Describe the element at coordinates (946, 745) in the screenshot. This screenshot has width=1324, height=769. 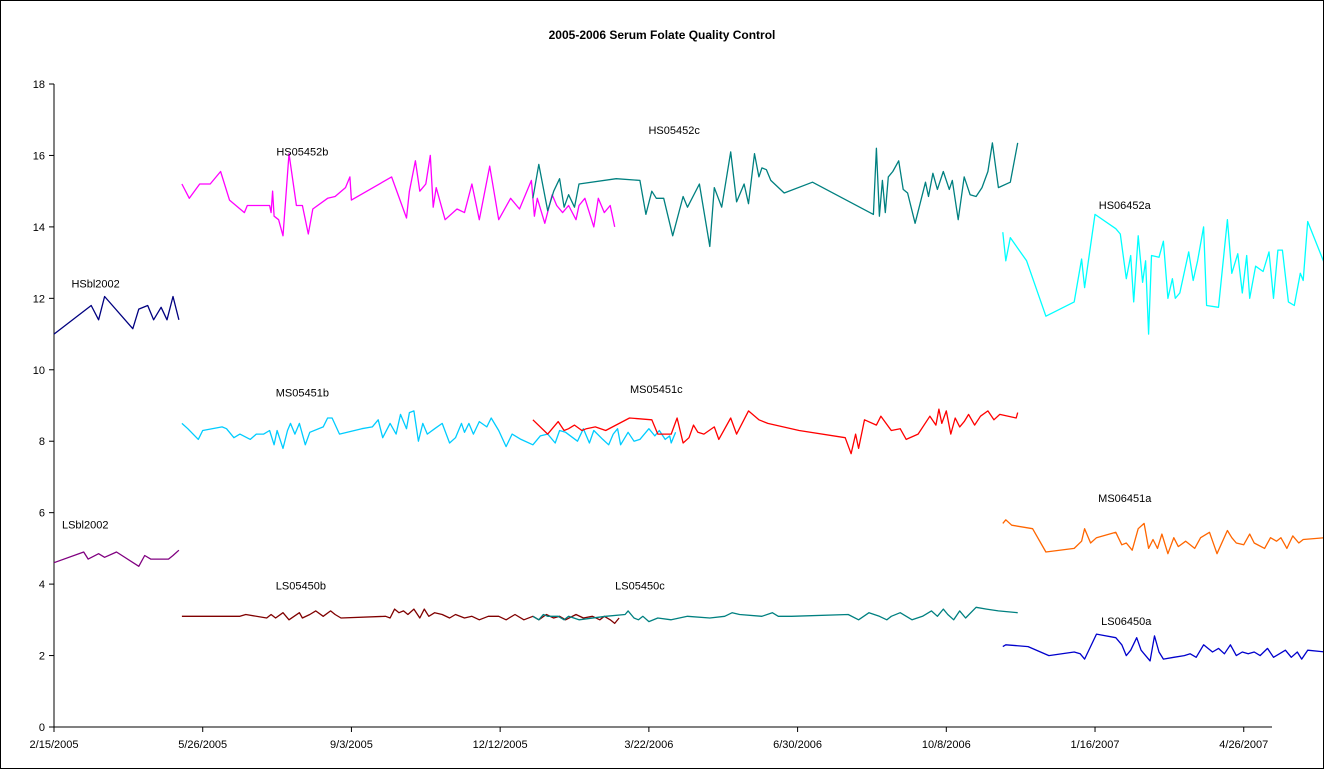
I see `x-tick-label: 10/8/2006` at that location.